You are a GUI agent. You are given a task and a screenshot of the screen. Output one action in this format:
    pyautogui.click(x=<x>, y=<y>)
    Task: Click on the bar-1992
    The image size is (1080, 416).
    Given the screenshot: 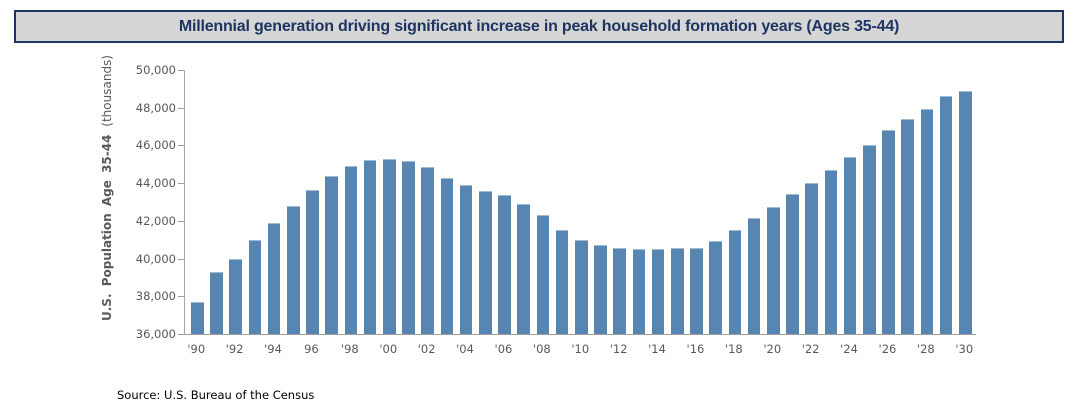 What is the action you would take?
    pyautogui.click(x=235, y=296)
    